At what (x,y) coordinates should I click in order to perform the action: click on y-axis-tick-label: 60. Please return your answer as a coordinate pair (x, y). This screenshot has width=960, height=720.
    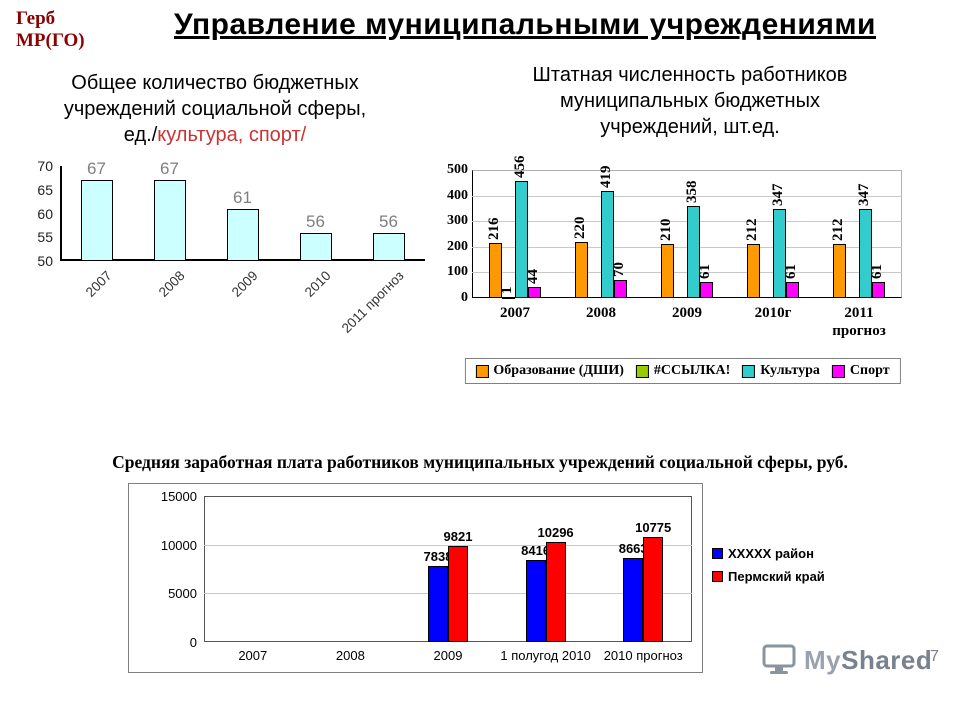
    Looking at the image, I should click on (45, 213).